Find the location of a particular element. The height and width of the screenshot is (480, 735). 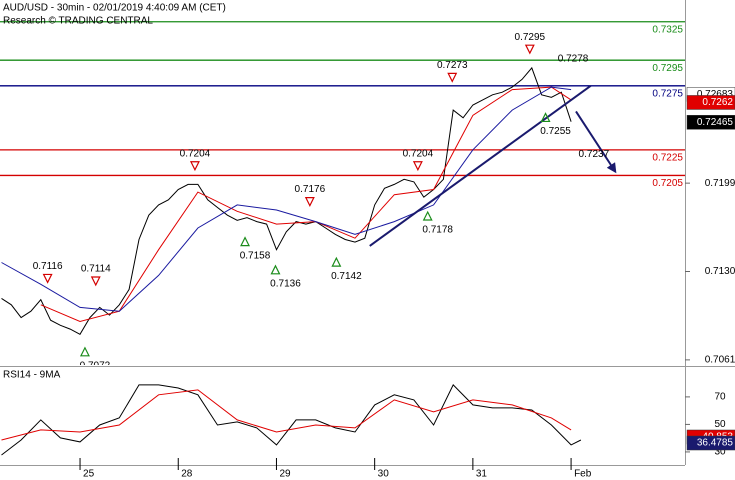

price-tag-label: 0.72683 is located at coordinates (715, 94).